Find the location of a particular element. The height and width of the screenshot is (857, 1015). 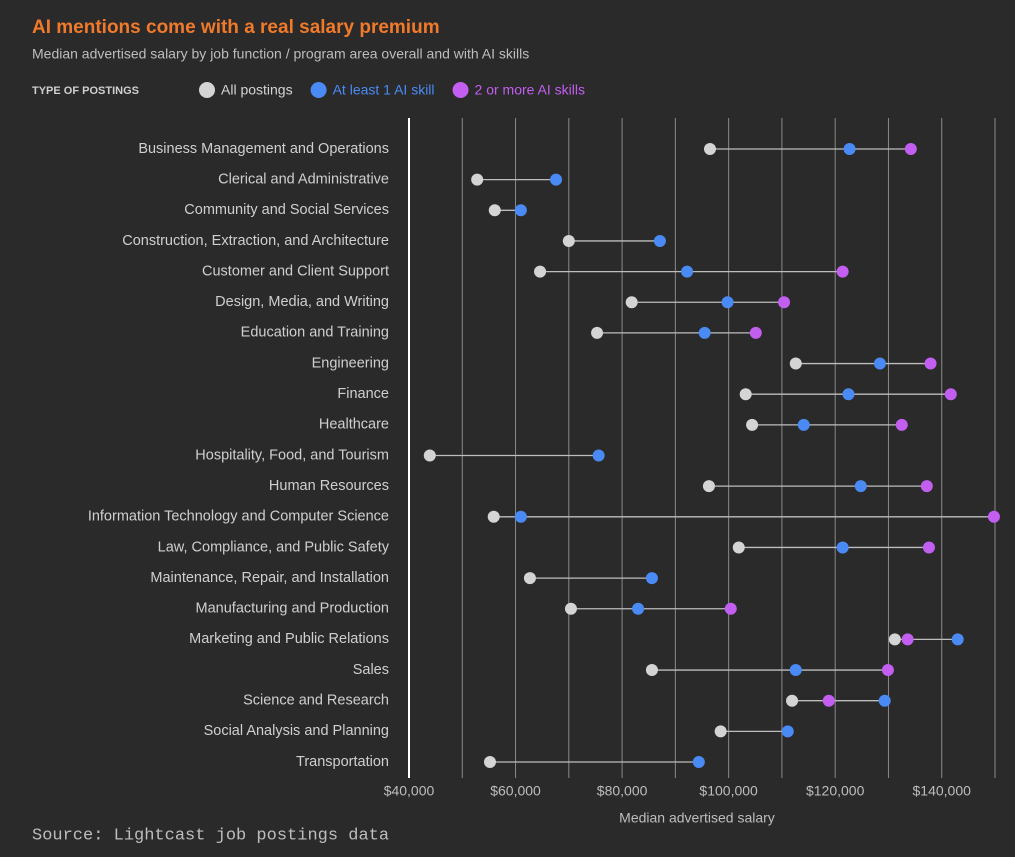

x-tick-label: $40,000 is located at coordinates (409, 791).